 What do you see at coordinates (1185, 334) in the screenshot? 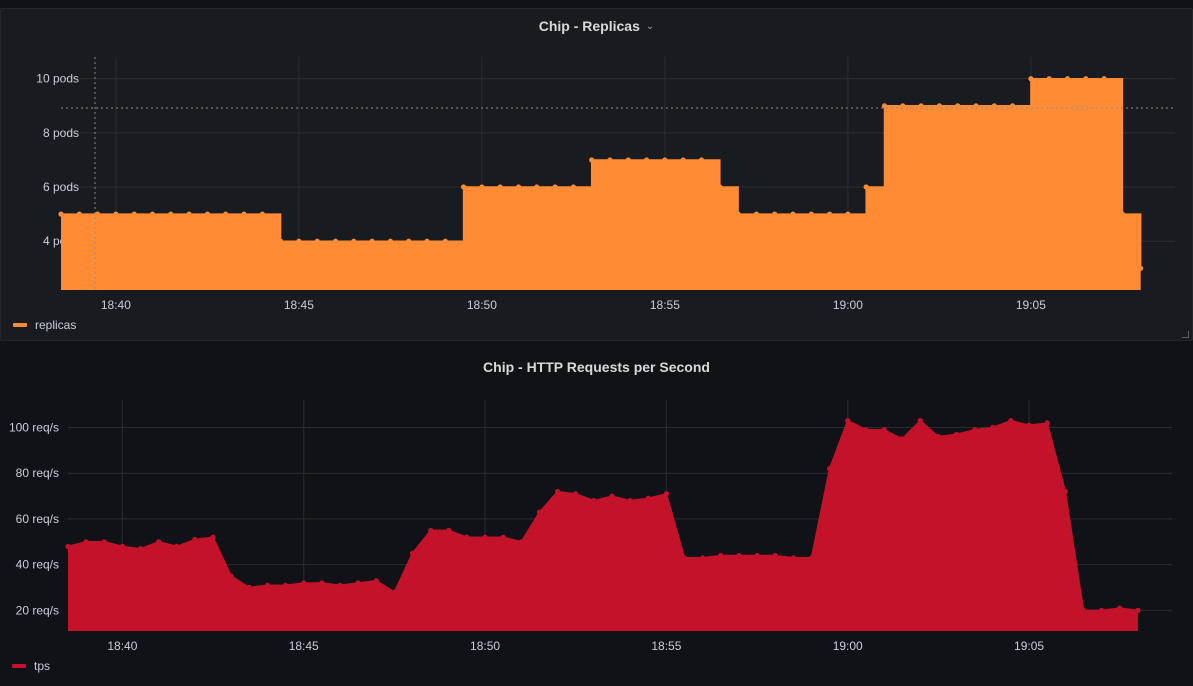
I see `resize-handle-icon` at bounding box center [1185, 334].